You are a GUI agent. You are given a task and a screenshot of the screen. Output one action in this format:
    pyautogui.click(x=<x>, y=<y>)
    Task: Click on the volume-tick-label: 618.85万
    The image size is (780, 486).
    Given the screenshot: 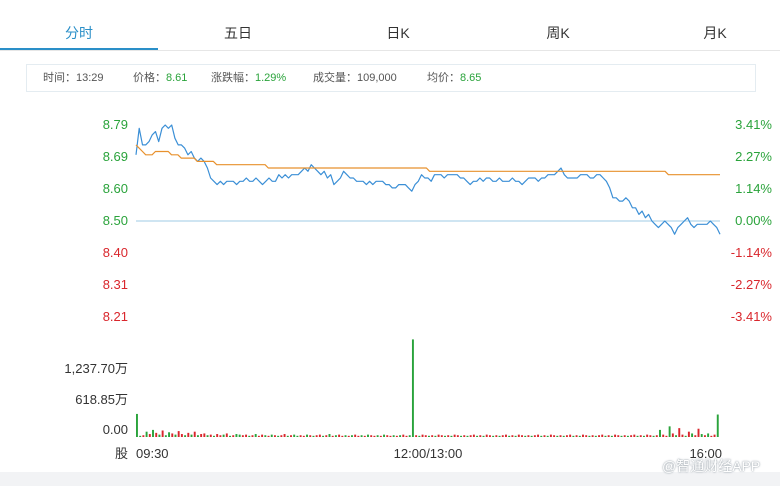 What is the action you would take?
    pyautogui.click(x=101, y=399)
    